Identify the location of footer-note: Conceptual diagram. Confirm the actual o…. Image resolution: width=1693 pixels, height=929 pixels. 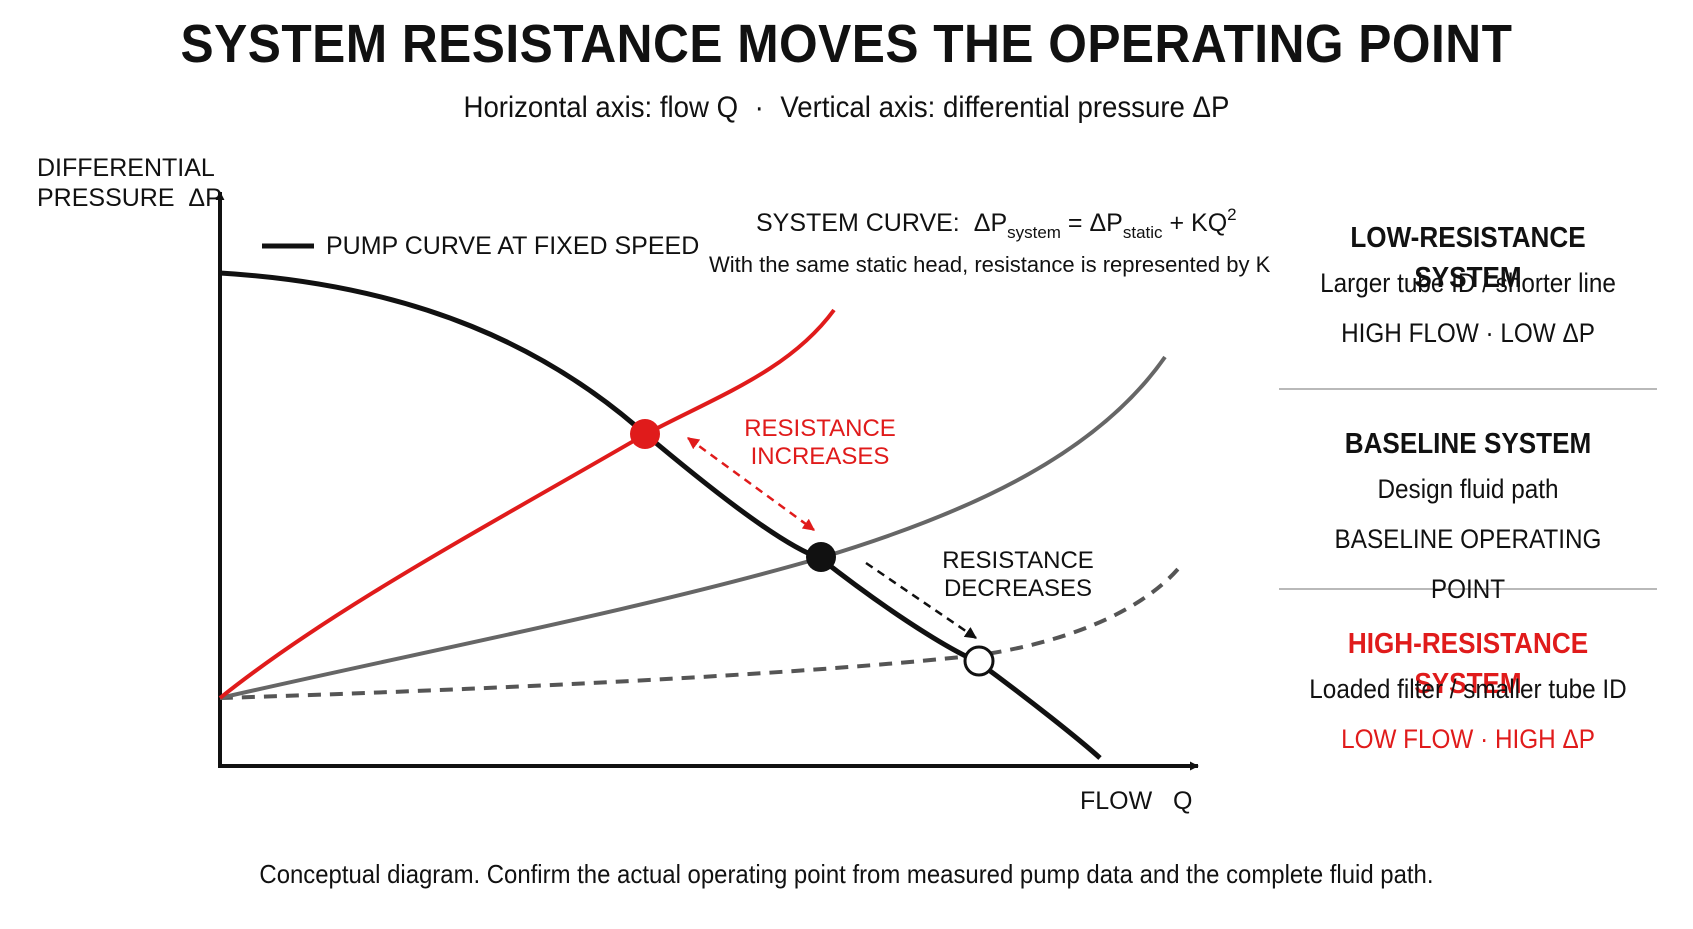
(846, 874).